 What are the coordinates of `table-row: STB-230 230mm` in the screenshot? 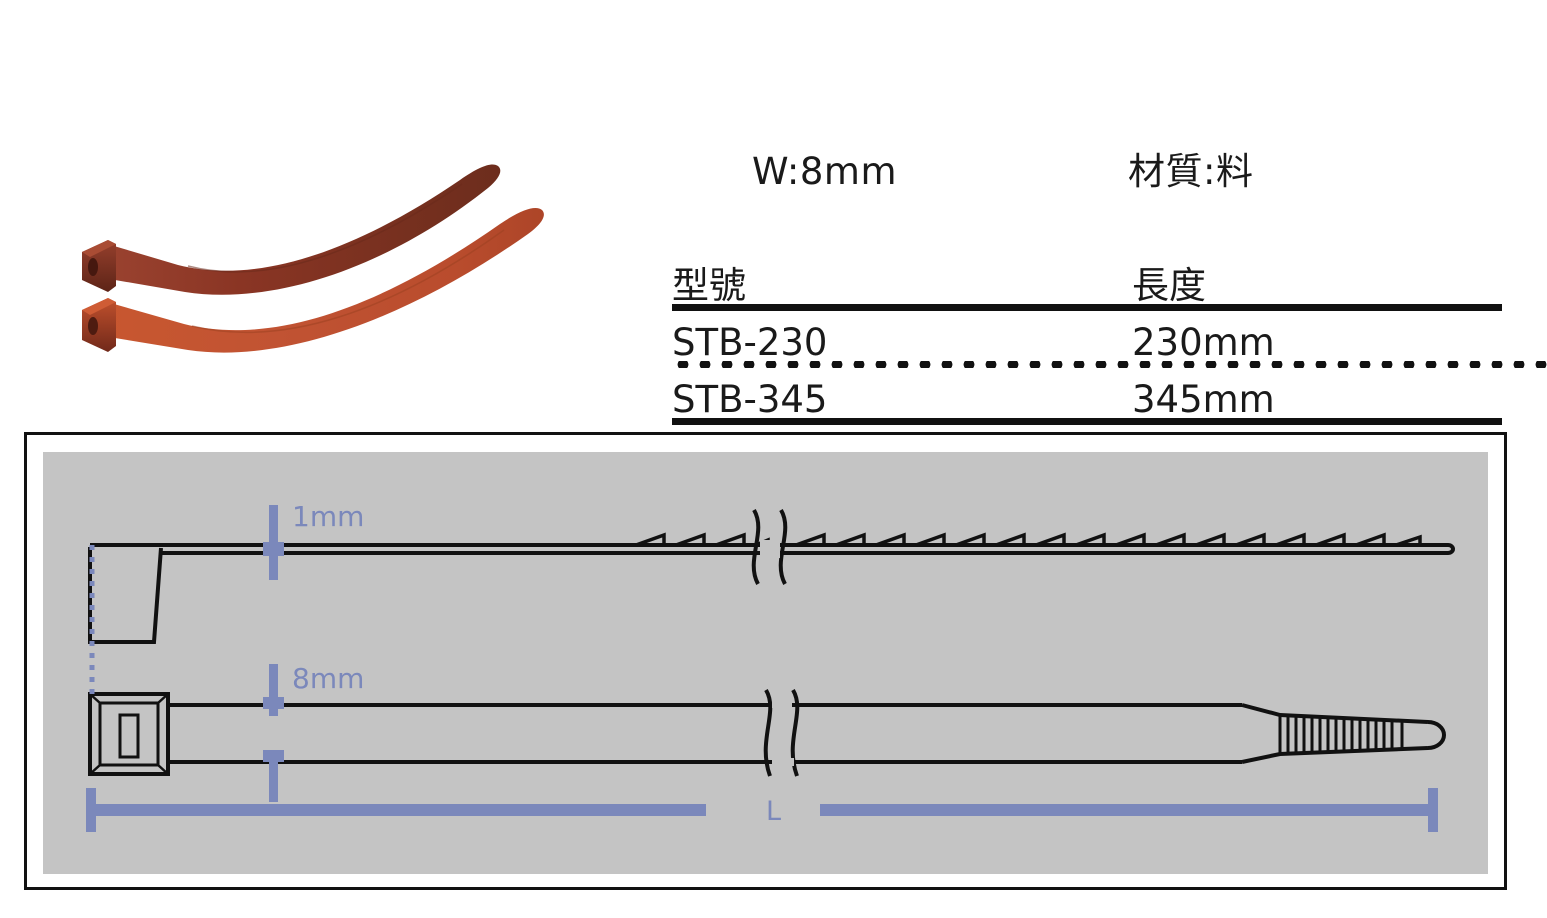 It's located at (1099, 336).